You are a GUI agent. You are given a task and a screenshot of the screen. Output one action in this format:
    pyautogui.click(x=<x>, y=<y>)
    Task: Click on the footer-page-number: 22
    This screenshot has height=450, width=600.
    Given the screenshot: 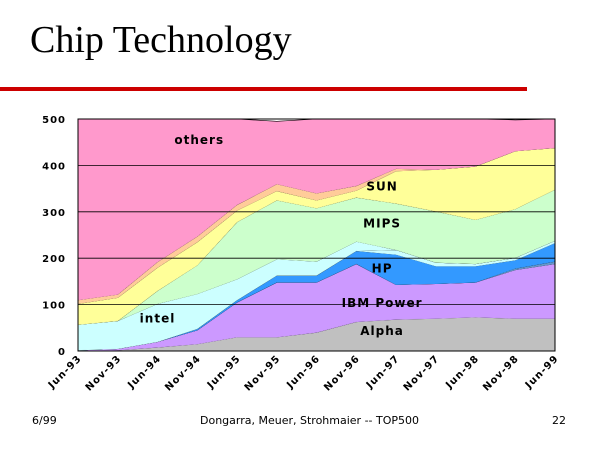 What is the action you would take?
    pyautogui.click(x=559, y=420)
    